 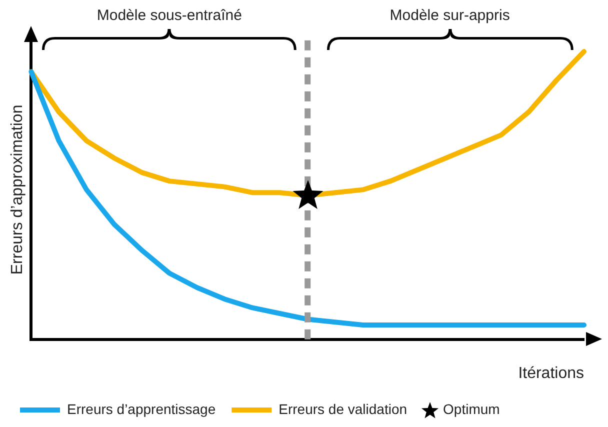 I want to click on x-axis-title: Itérations, so click(x=551, y=373).